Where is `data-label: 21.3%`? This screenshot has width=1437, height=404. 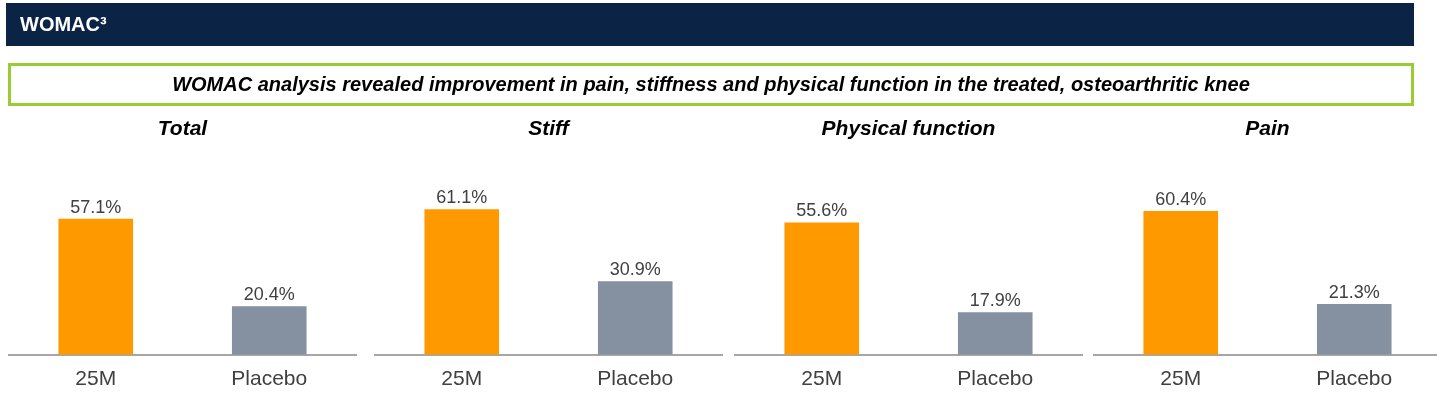
data-label: 21.3% is located at coordinates (1354, 292).